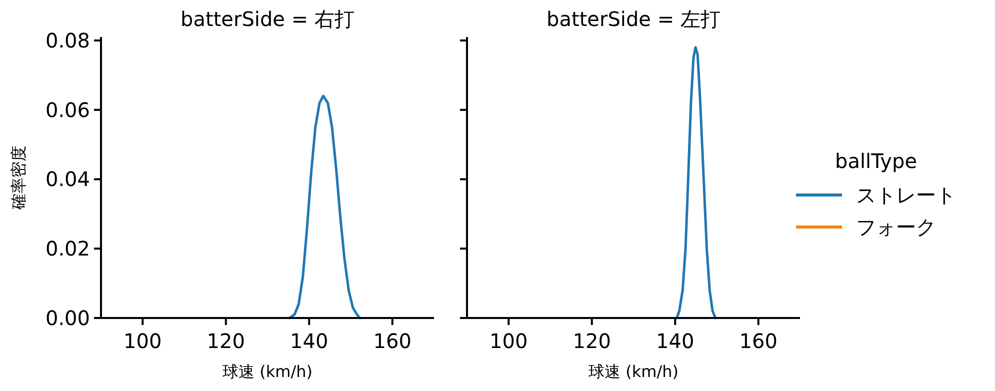 This screenshot has width=995, height=391. Describe the element at coordinates (906, 195) in the screenshot. I see `legend-label: ストレート` at that location.